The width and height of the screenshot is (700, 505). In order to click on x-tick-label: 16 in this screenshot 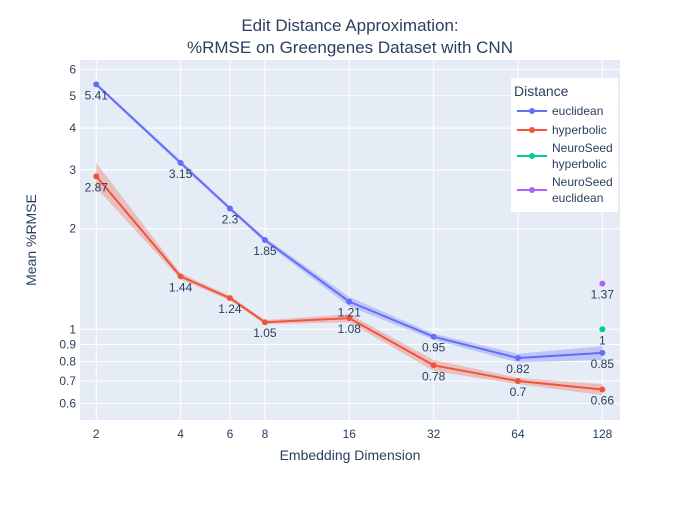, I will do `click(350, 434)`.